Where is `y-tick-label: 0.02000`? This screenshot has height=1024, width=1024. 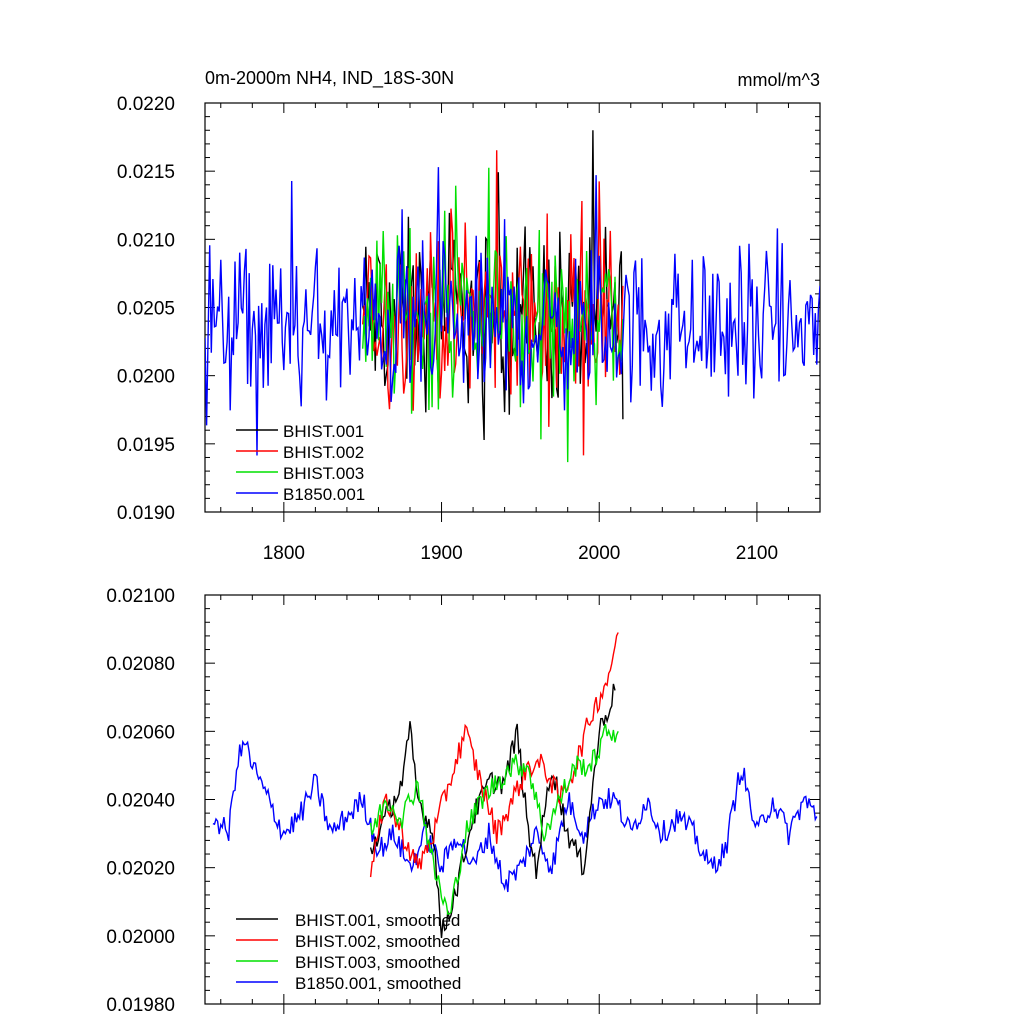 y-tick-label: 0.02000 is located at coordinates (140, 937).